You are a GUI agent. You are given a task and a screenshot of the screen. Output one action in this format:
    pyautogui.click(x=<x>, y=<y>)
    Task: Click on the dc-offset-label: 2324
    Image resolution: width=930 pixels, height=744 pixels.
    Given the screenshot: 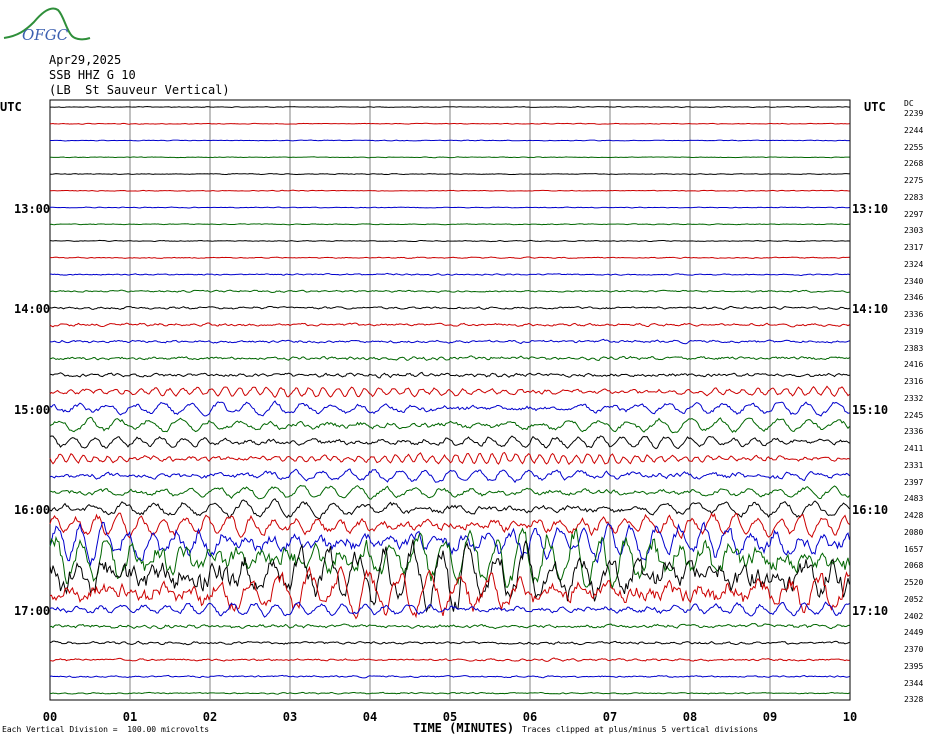 What is the action you would take?
    pyautogui.click(x=914, y=264)
    